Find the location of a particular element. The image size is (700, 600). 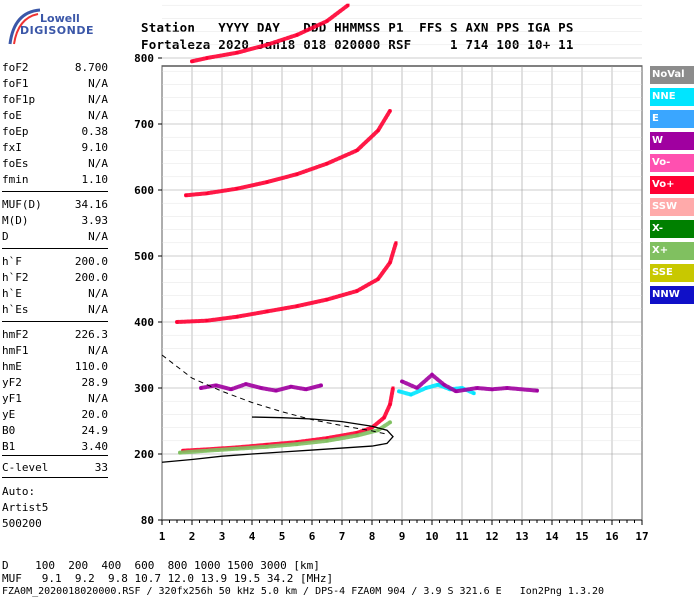

logo-text-digisonde: DIGISONDE is located at coordinates (57, 30).